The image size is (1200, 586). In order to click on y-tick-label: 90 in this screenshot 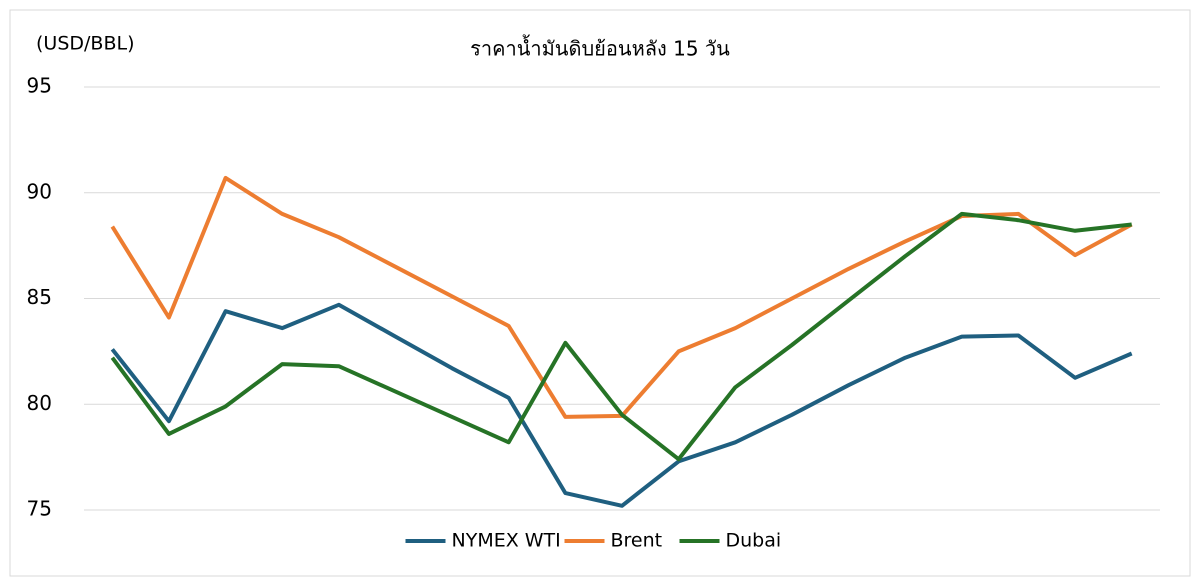, I will do `click(39, 191)`.